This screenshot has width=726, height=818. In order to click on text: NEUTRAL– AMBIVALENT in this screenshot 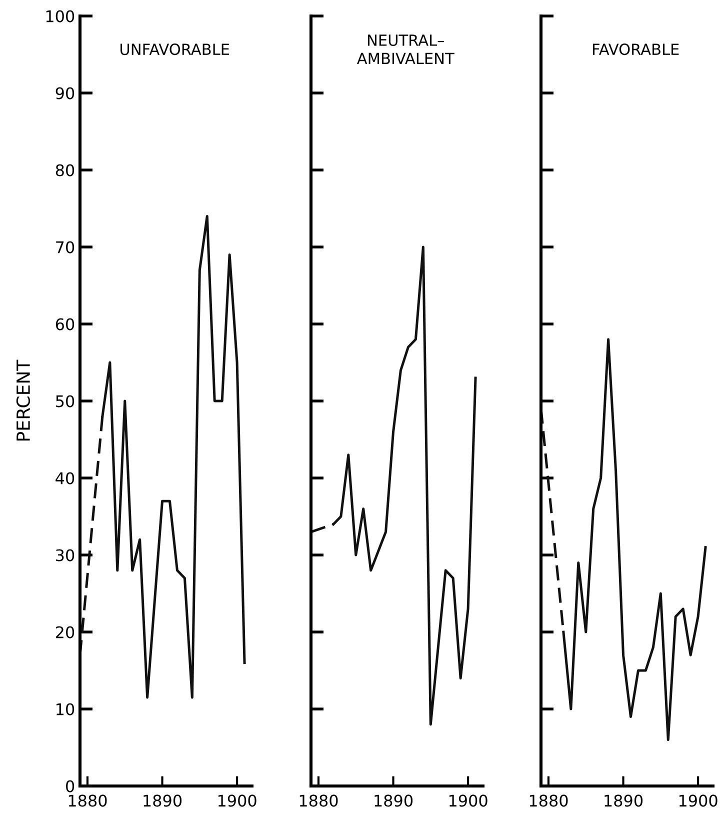, I will do `click(405, 49)`.